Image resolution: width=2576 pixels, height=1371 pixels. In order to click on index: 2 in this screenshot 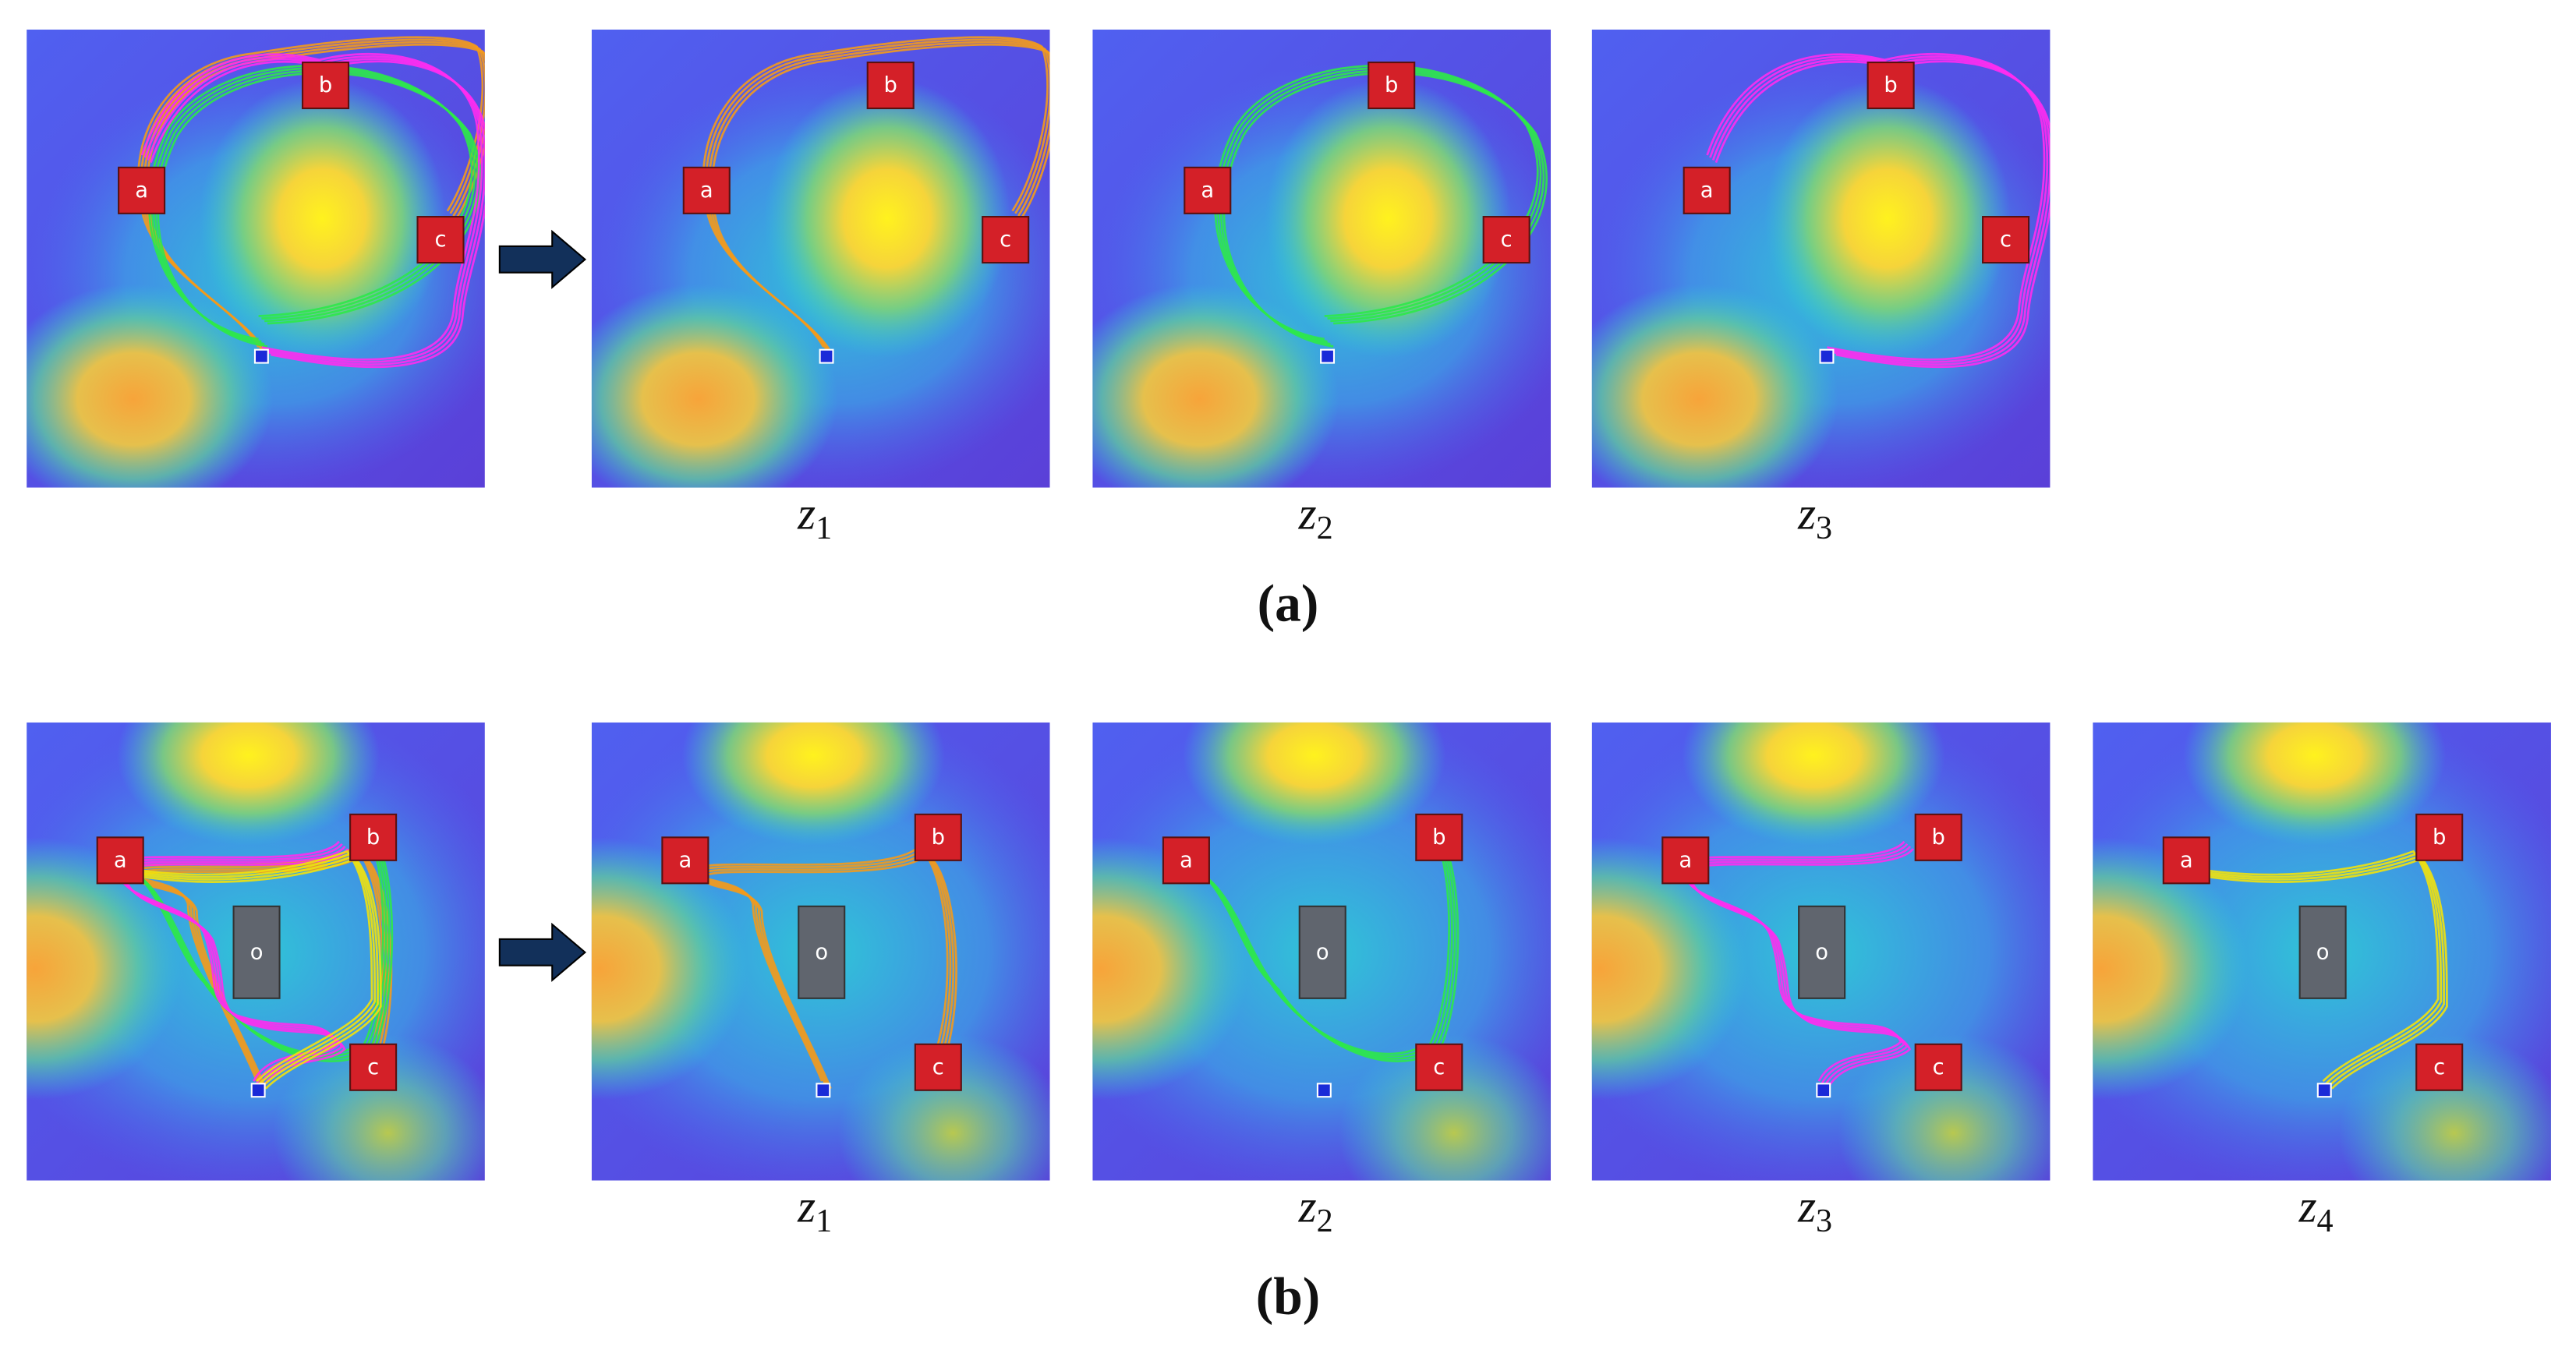, I will do `click(1325, 1221)`.